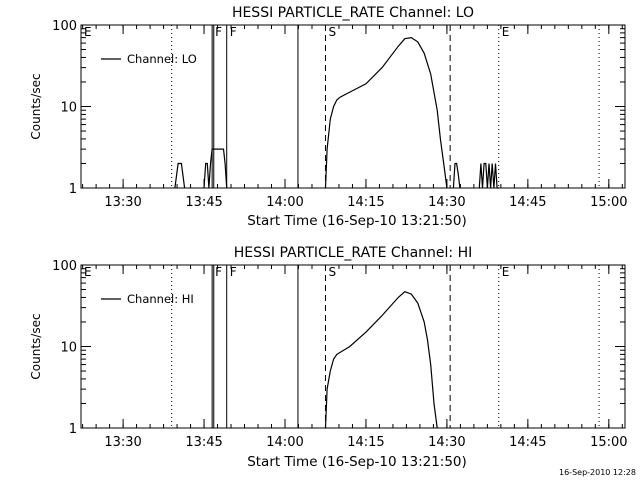 This screenshot has height=484, width=640. Describe the element at coordinates (597, 472) in the screenshot. I see `timestamp-label: 16-Sep-2010 12:28` at that location.